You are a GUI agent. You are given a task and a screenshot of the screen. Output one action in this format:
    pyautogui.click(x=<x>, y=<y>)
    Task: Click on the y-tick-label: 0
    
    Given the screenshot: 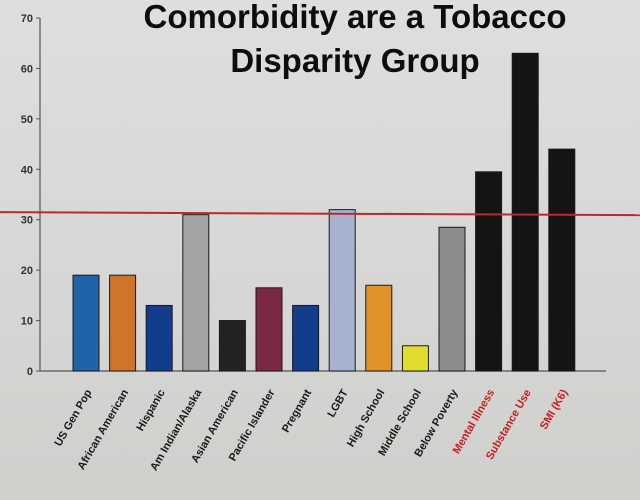 What is the action you would take?
    pyautogui.click(x=30, y=372)
    